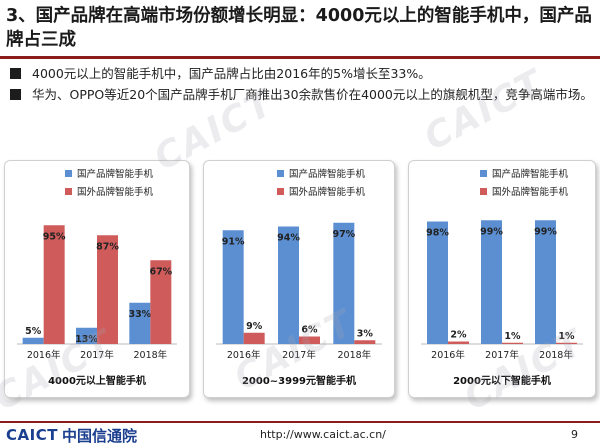  What do you see at coordinates (160, 271) in the screenshot?
I see `data-label: 67%` at bounding box center [160, 271].